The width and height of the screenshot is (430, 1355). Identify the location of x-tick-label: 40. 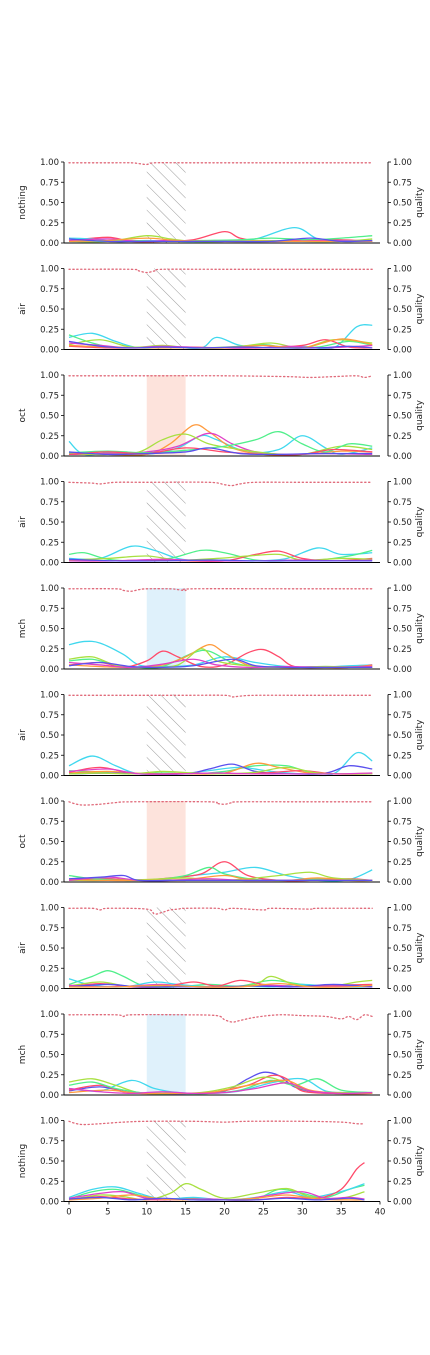
(380, 1213).